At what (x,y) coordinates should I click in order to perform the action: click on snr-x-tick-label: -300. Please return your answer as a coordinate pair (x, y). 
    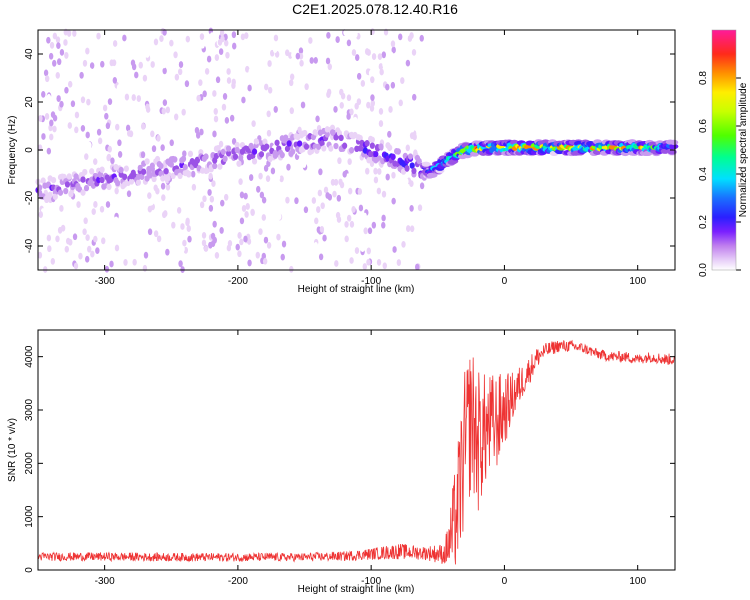
    Looking at the image, I should click on (105, 581).